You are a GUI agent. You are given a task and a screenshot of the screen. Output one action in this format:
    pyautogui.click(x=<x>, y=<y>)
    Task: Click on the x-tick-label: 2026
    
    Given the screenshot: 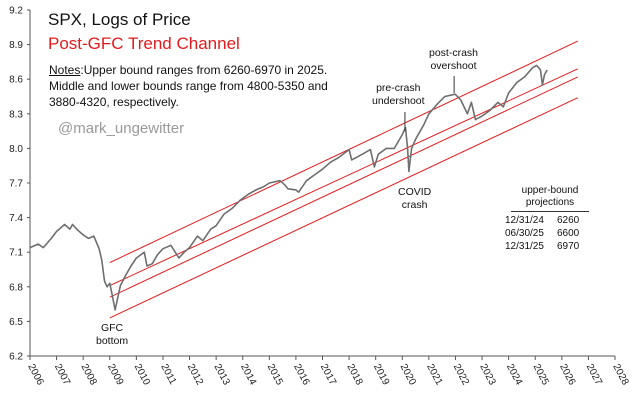 What is the action you would take?
    pyautogui.click(x=567, y=374)
    